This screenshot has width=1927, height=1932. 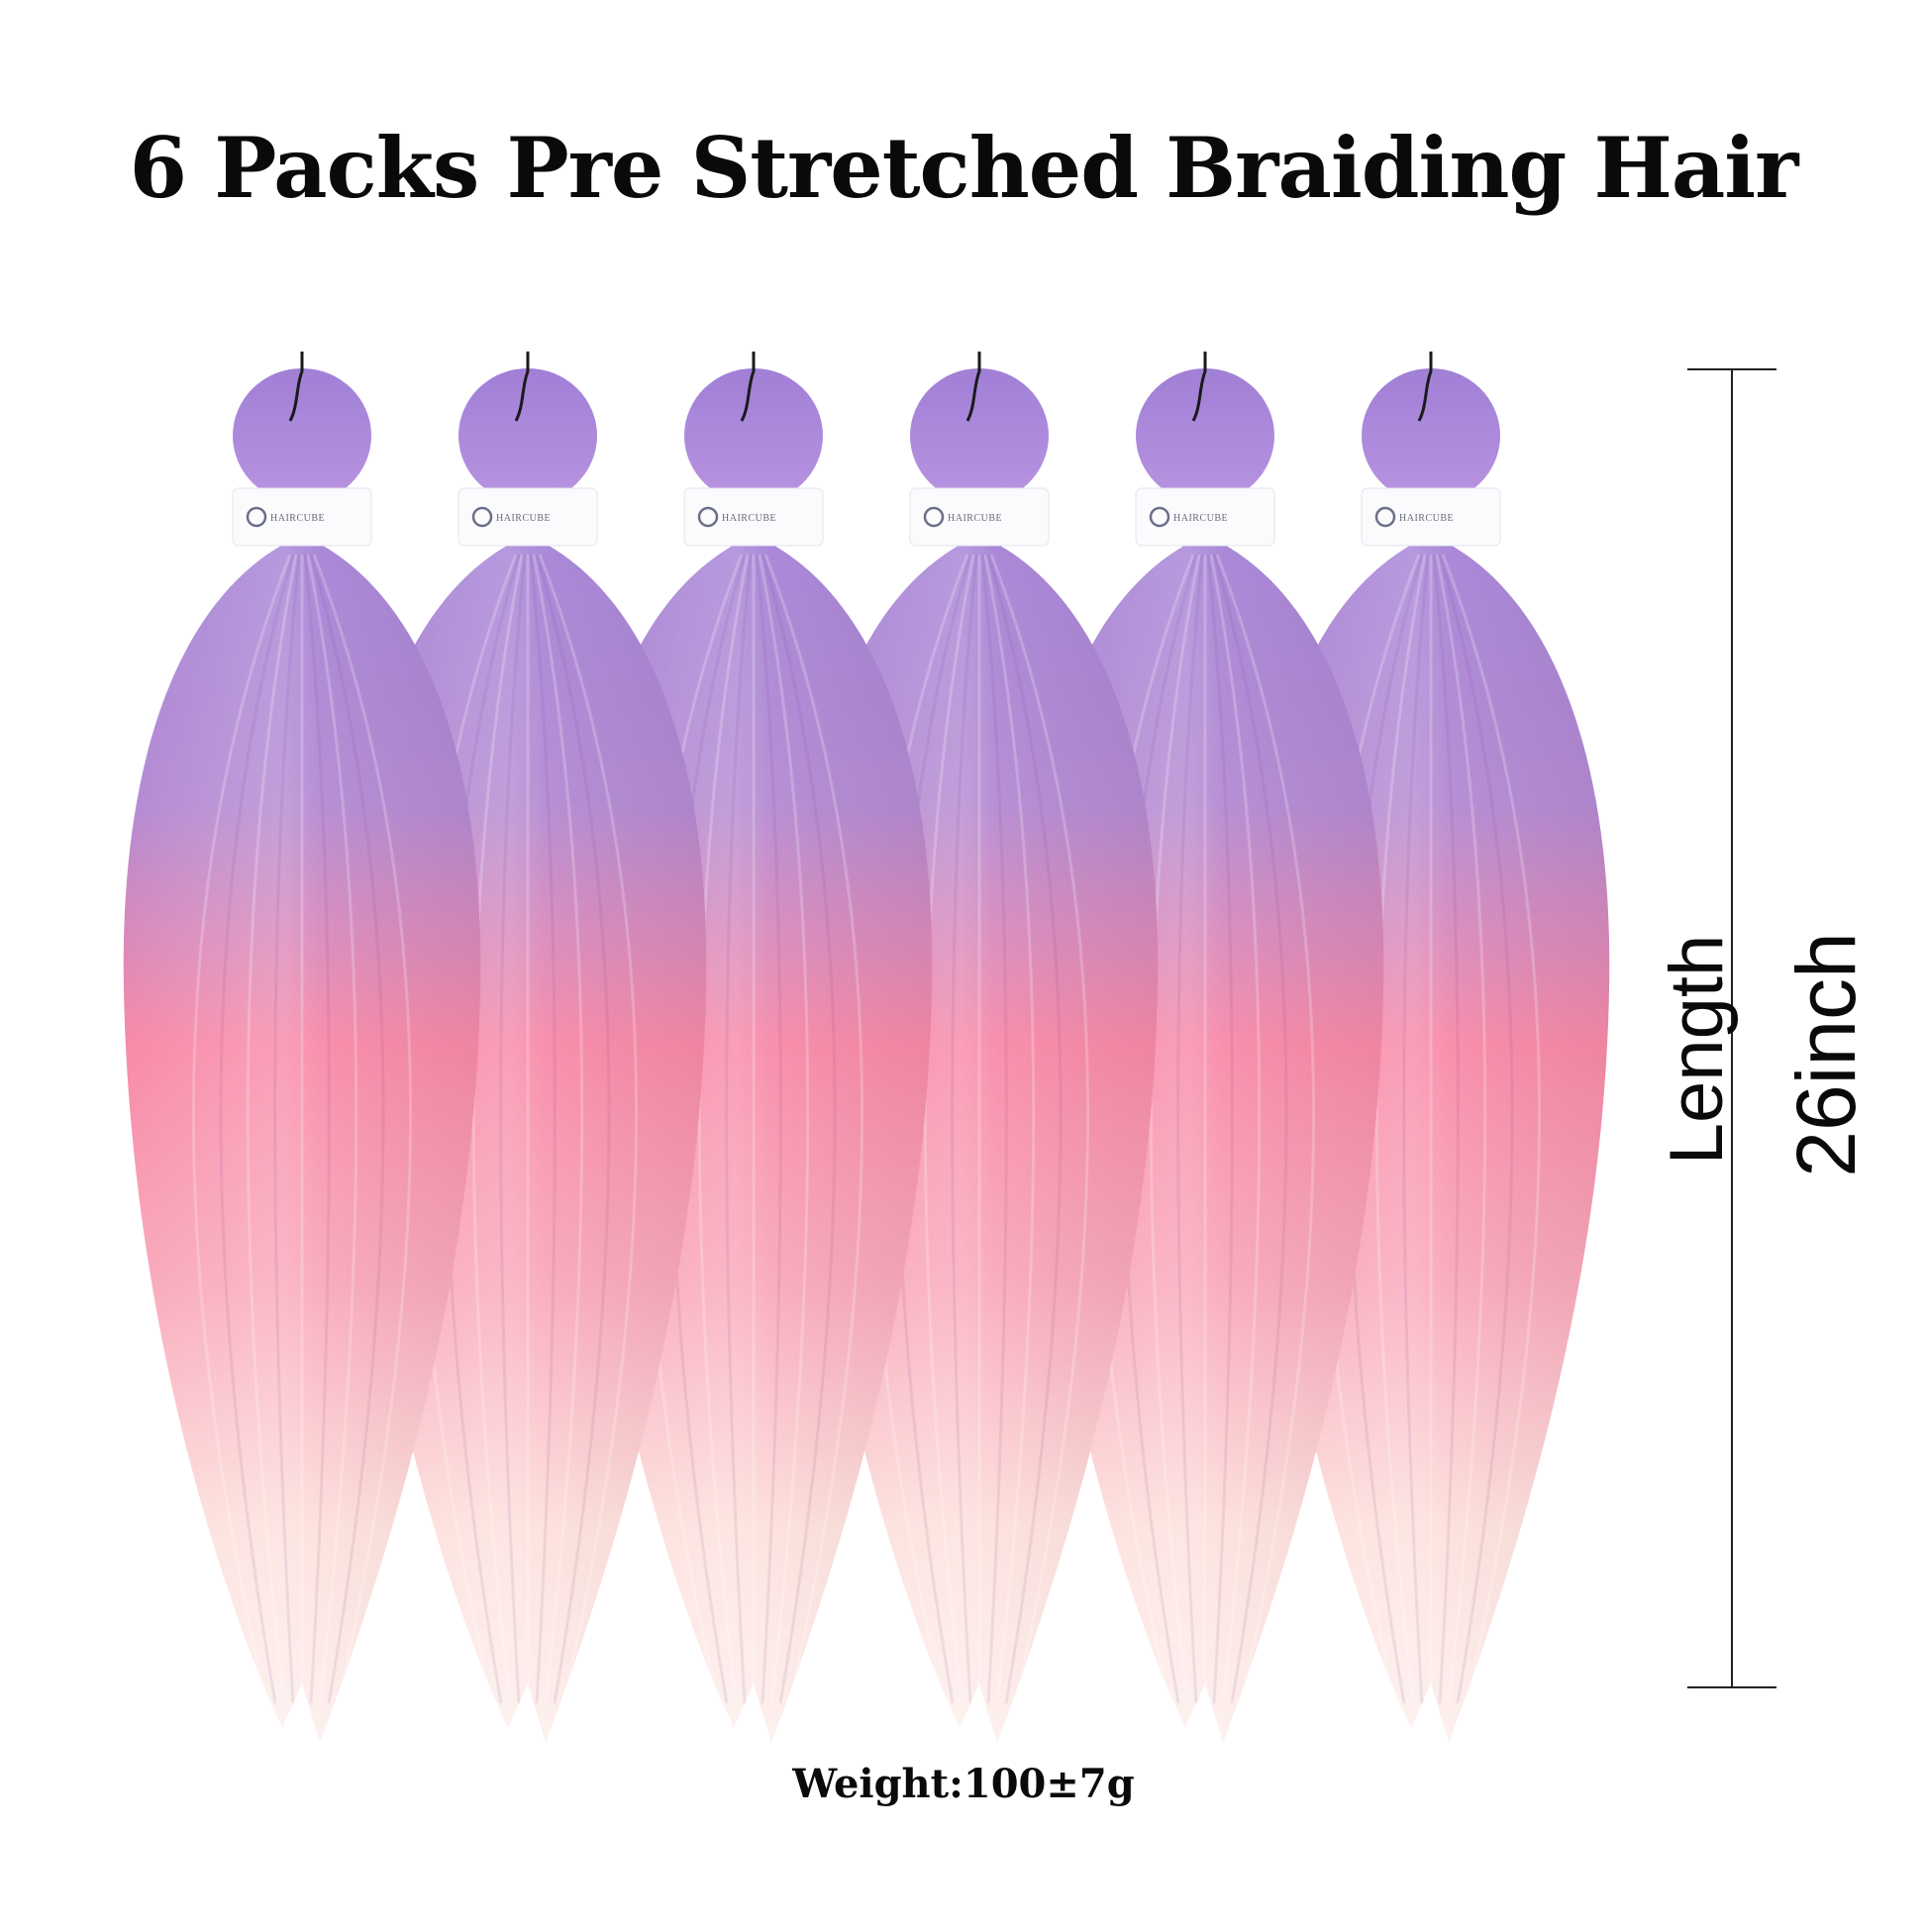 What do you see at coordinates (1731, 1687) in the screenshot?
I see `measure-bottom-tick` at bounding box center [1731, 1687].